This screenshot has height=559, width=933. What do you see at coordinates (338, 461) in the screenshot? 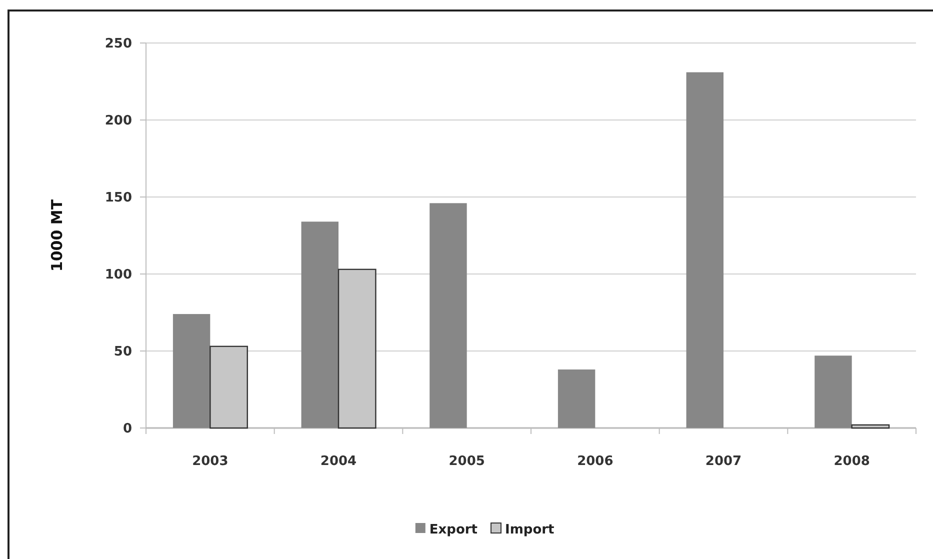
I see `x-tick-label: 2004` at bounding box center [338, 461].